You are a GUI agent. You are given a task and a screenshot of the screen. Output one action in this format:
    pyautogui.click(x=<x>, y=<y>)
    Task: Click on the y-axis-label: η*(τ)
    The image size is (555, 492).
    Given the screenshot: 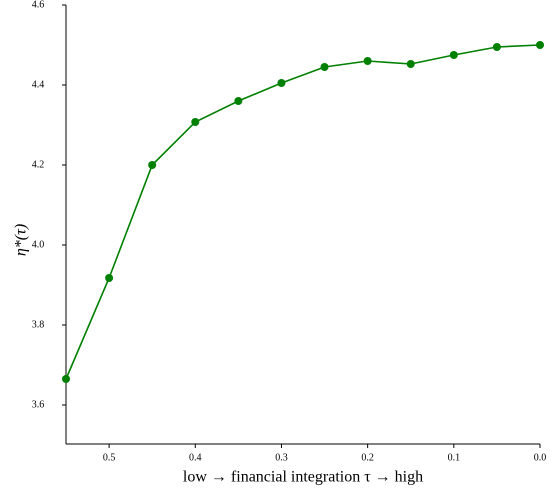 What is the action you would take?
    pyautogui.click(x=21, y=240)
    